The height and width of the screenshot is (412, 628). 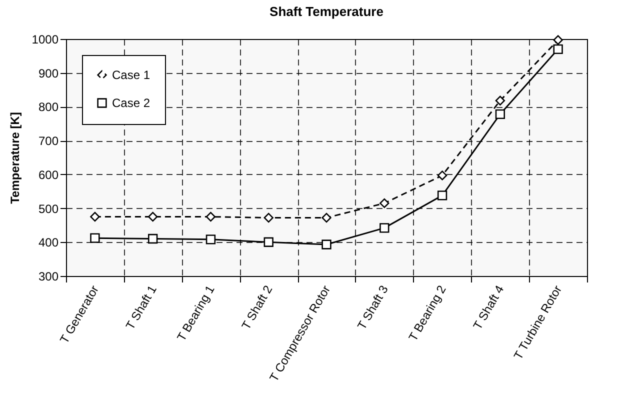 What do you see at coordinates (131, 103) in the screenshot?
I see `legend-label: Case 2` at bounding box center [131, 103].